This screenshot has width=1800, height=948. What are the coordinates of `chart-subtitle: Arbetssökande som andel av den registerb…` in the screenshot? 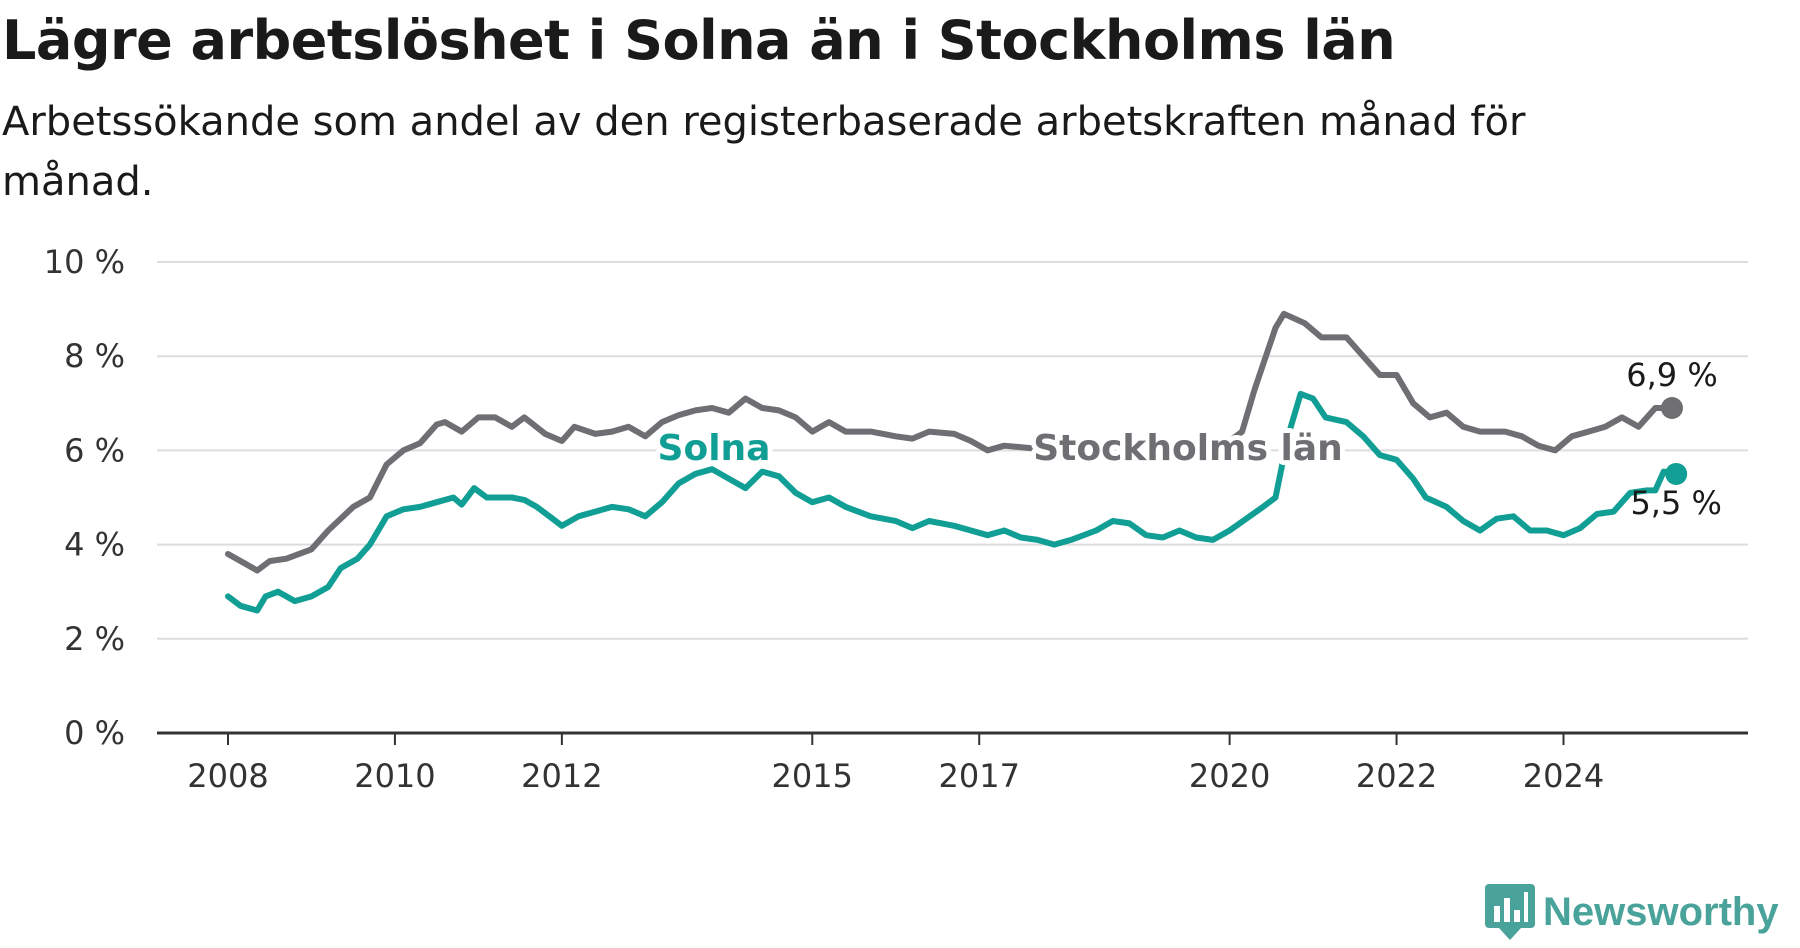 It's located at (764, 152).